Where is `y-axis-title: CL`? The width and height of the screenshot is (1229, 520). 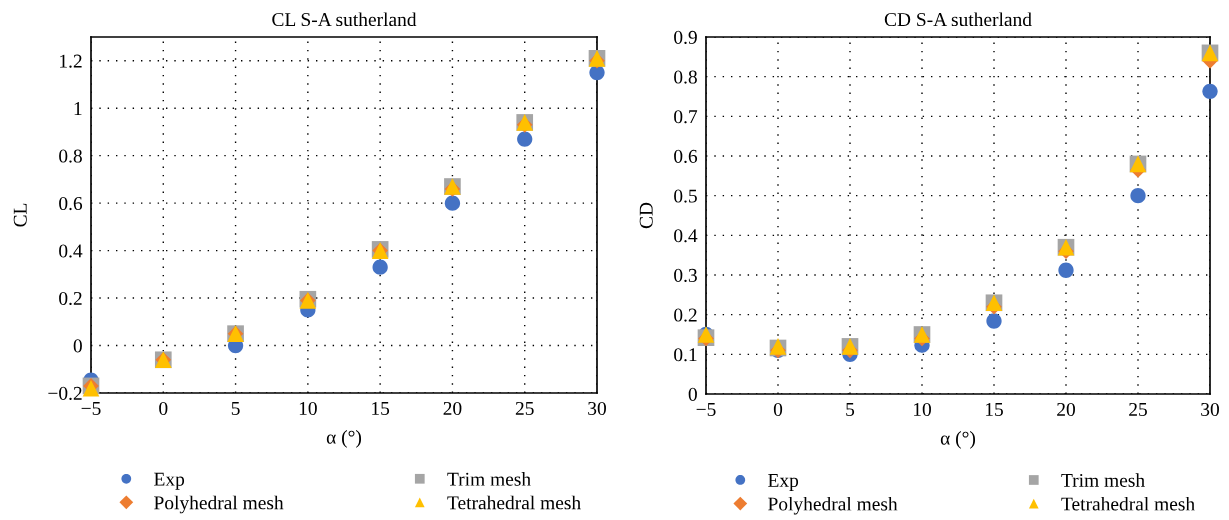 y-axis-title: CL is located at coordinates (20, 215).